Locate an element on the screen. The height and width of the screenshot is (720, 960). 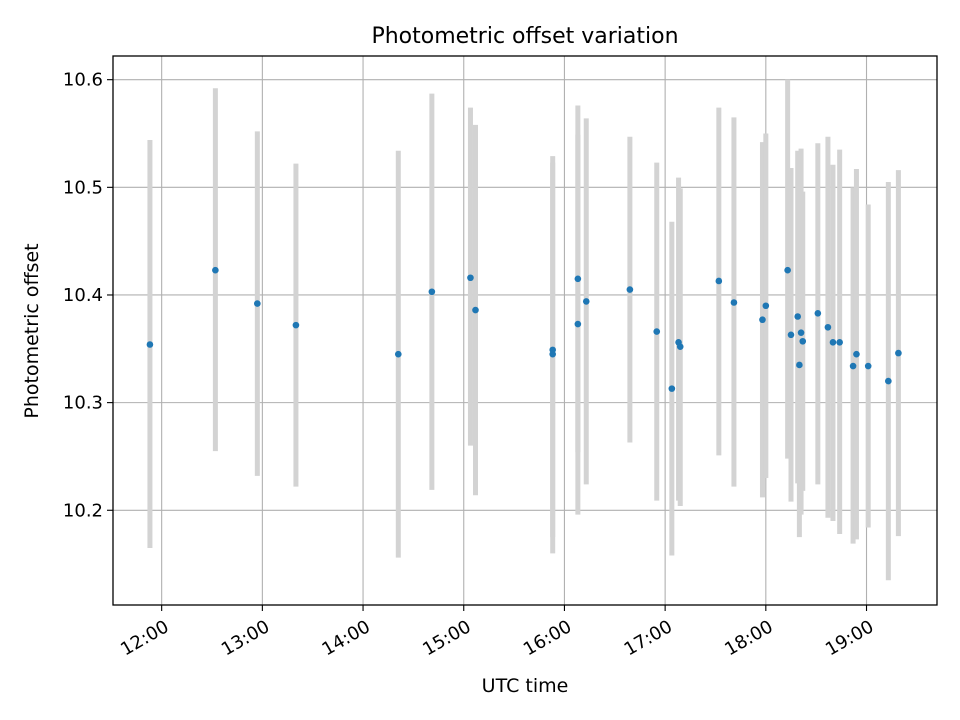
y-tick-label: 10.4 is located at coordinates (83, 295).